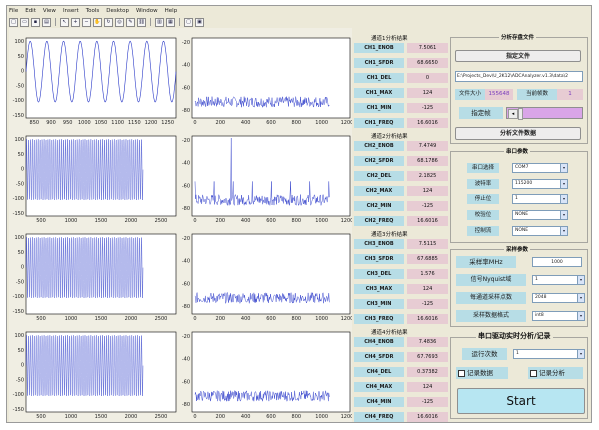 This screenshot has height=430, width=599. What do you see at coordinates (427, 176) in the screenshot?
I see `metric-value: 2.1825` at bounding box center [427, 176].